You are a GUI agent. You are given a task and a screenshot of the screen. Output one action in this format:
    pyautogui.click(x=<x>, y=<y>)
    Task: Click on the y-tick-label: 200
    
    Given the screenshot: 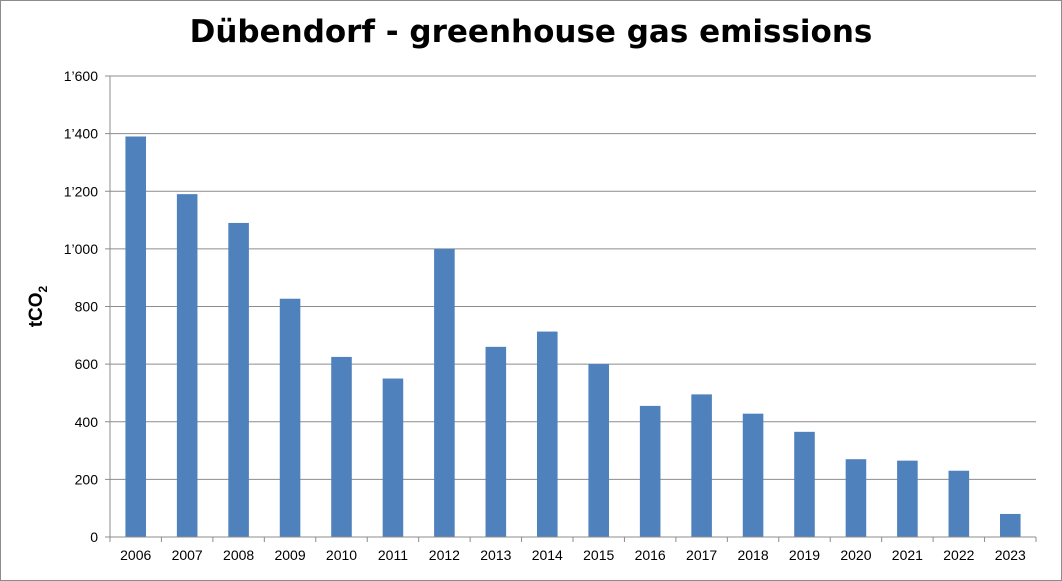 What is the action you would take?
    pyautogui.click(x=87, y=479)
    